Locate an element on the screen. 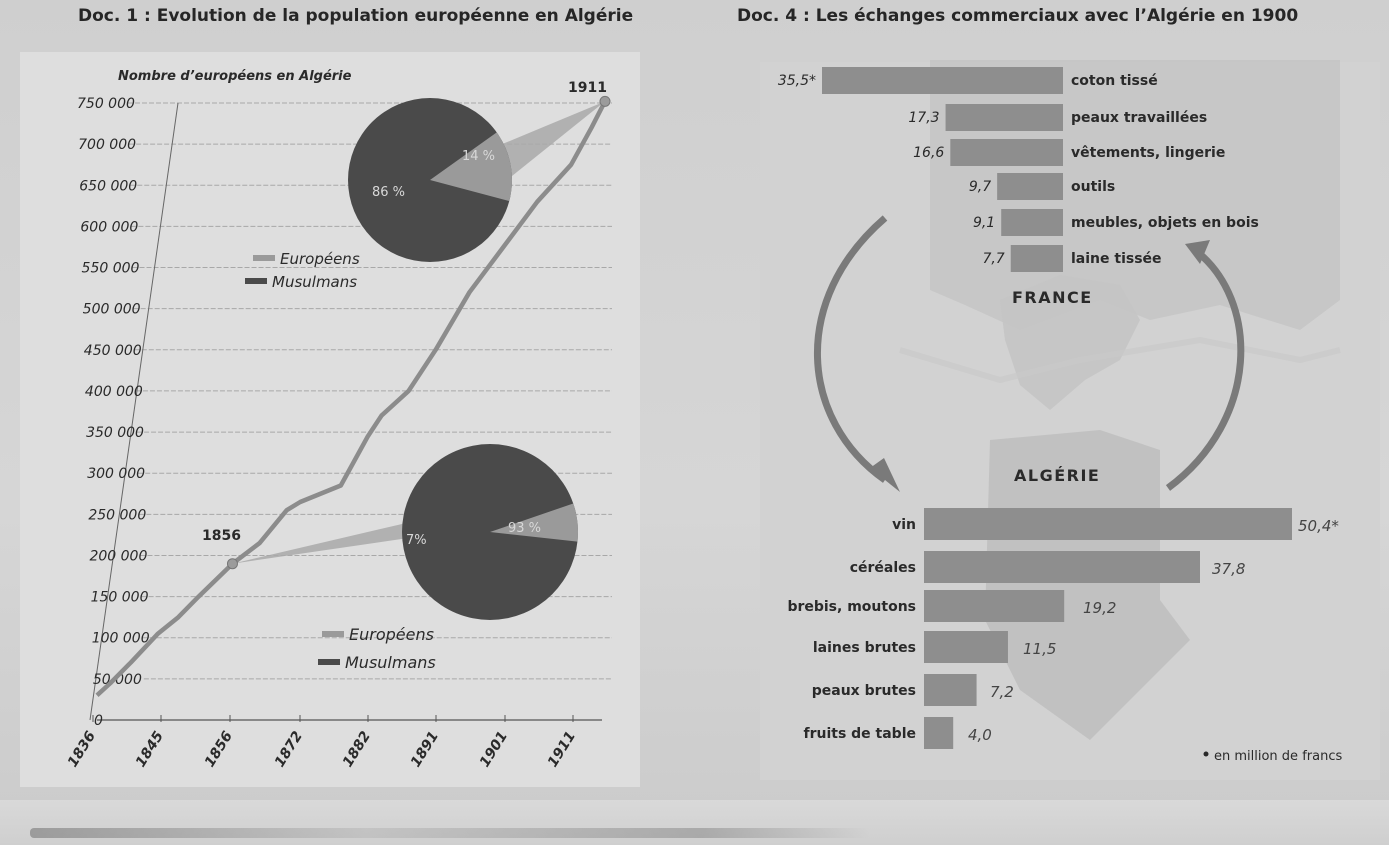  y-tick-label: 750 000 is located at coordinates (106, 104).